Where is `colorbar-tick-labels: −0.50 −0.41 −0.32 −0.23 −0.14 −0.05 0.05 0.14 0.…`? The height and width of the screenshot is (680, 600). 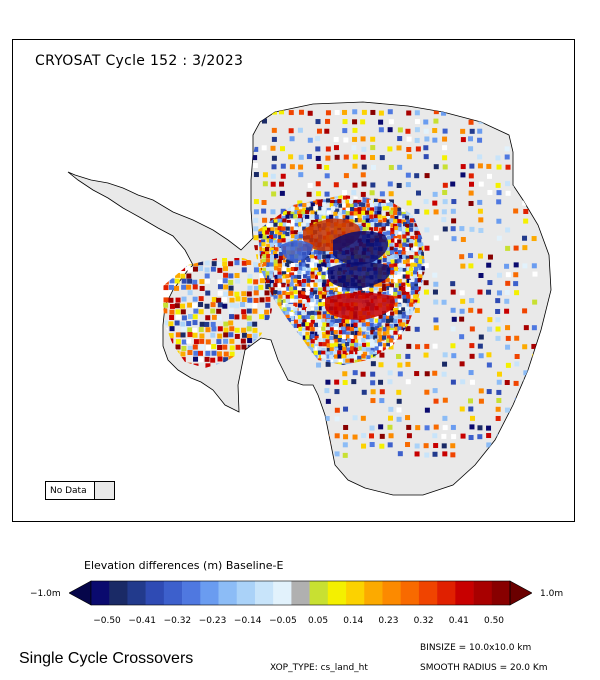
colorbar-tick-labels: −0.50 −0.41 −0.32 −0.23 −0.14 −0.05 0.05 0.14 0.… is located at coordinates (300, 623).